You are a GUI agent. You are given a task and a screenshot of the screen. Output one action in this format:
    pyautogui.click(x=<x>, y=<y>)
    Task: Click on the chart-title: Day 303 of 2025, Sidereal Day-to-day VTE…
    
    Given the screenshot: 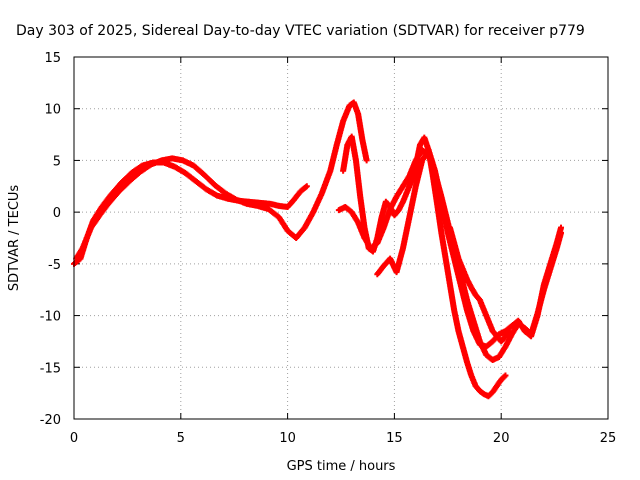 What is the action you would take?
    pyautogui.click(x=300, y=31)
    